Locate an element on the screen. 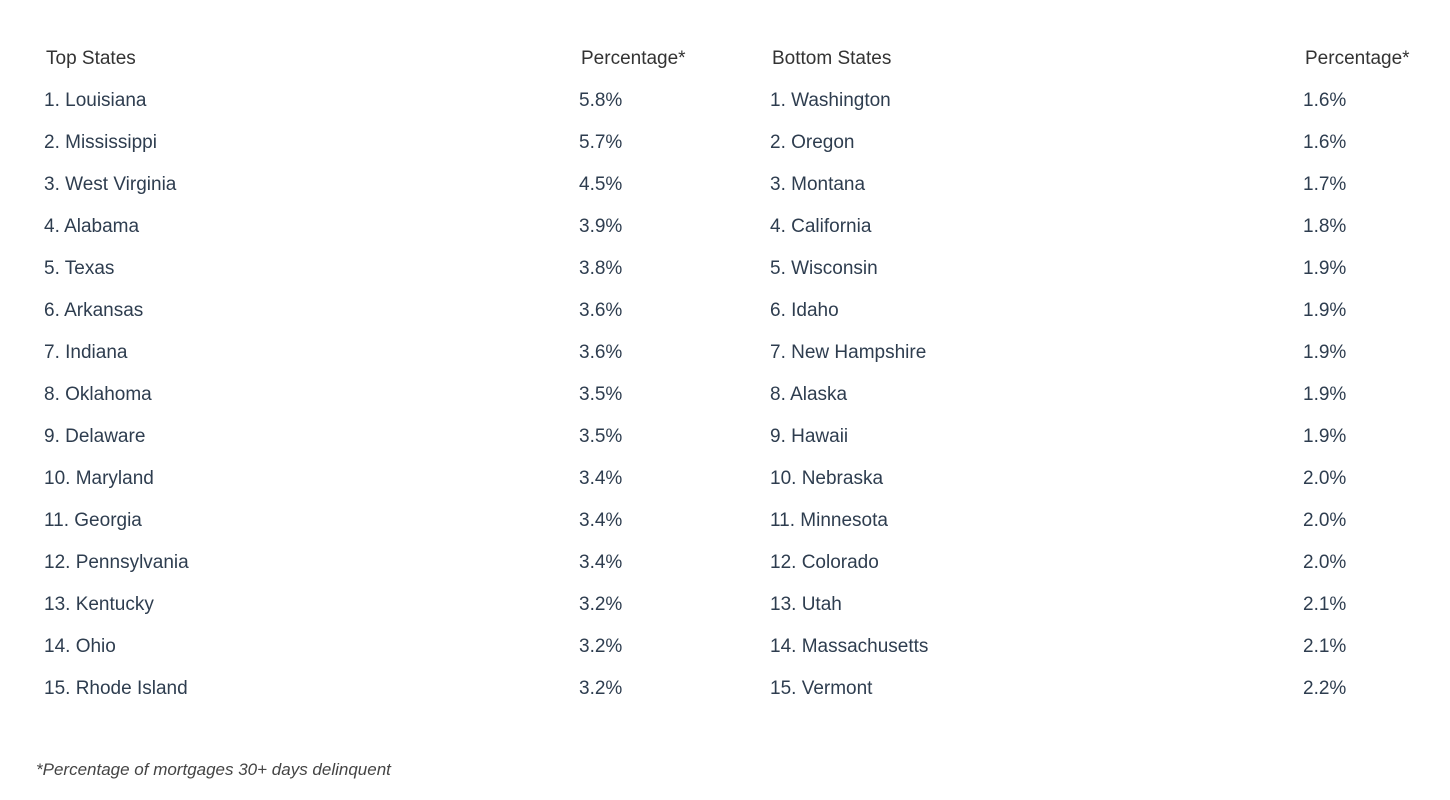 Image resolution: width=1450 pixels, height=800 pixels. state-name: 6. Arkansas is located at coordinates (94, 310).